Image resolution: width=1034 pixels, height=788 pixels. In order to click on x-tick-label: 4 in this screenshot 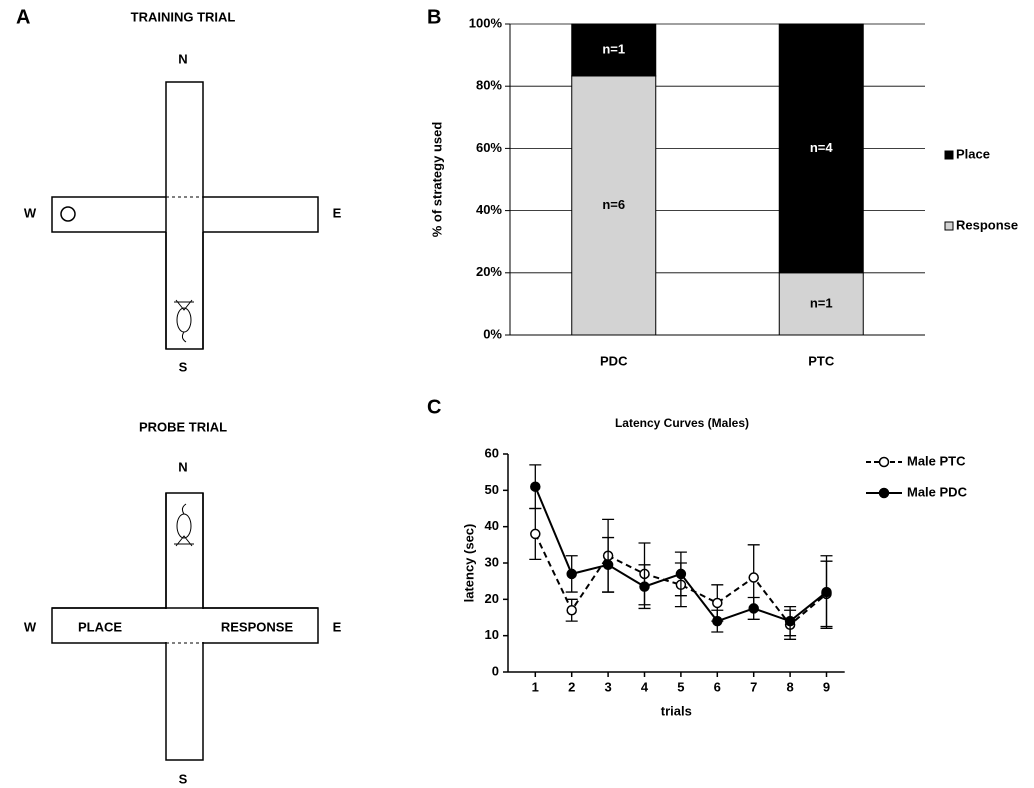, I will do `click(645, 686)`.